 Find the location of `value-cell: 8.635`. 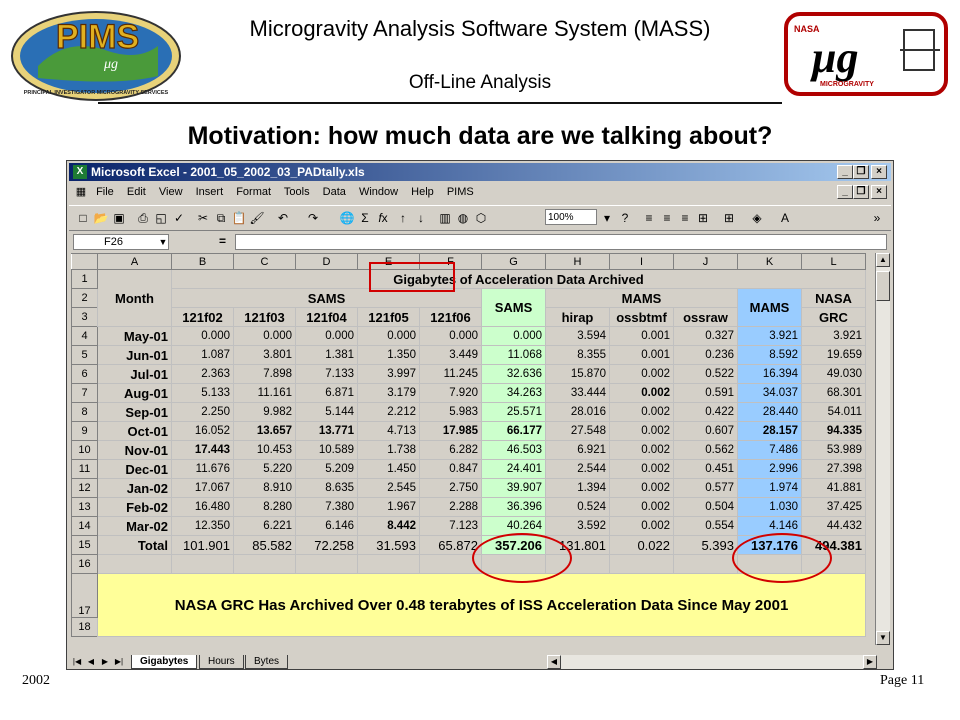

value-cell: 8.635 is located at coordinates (326, 488).